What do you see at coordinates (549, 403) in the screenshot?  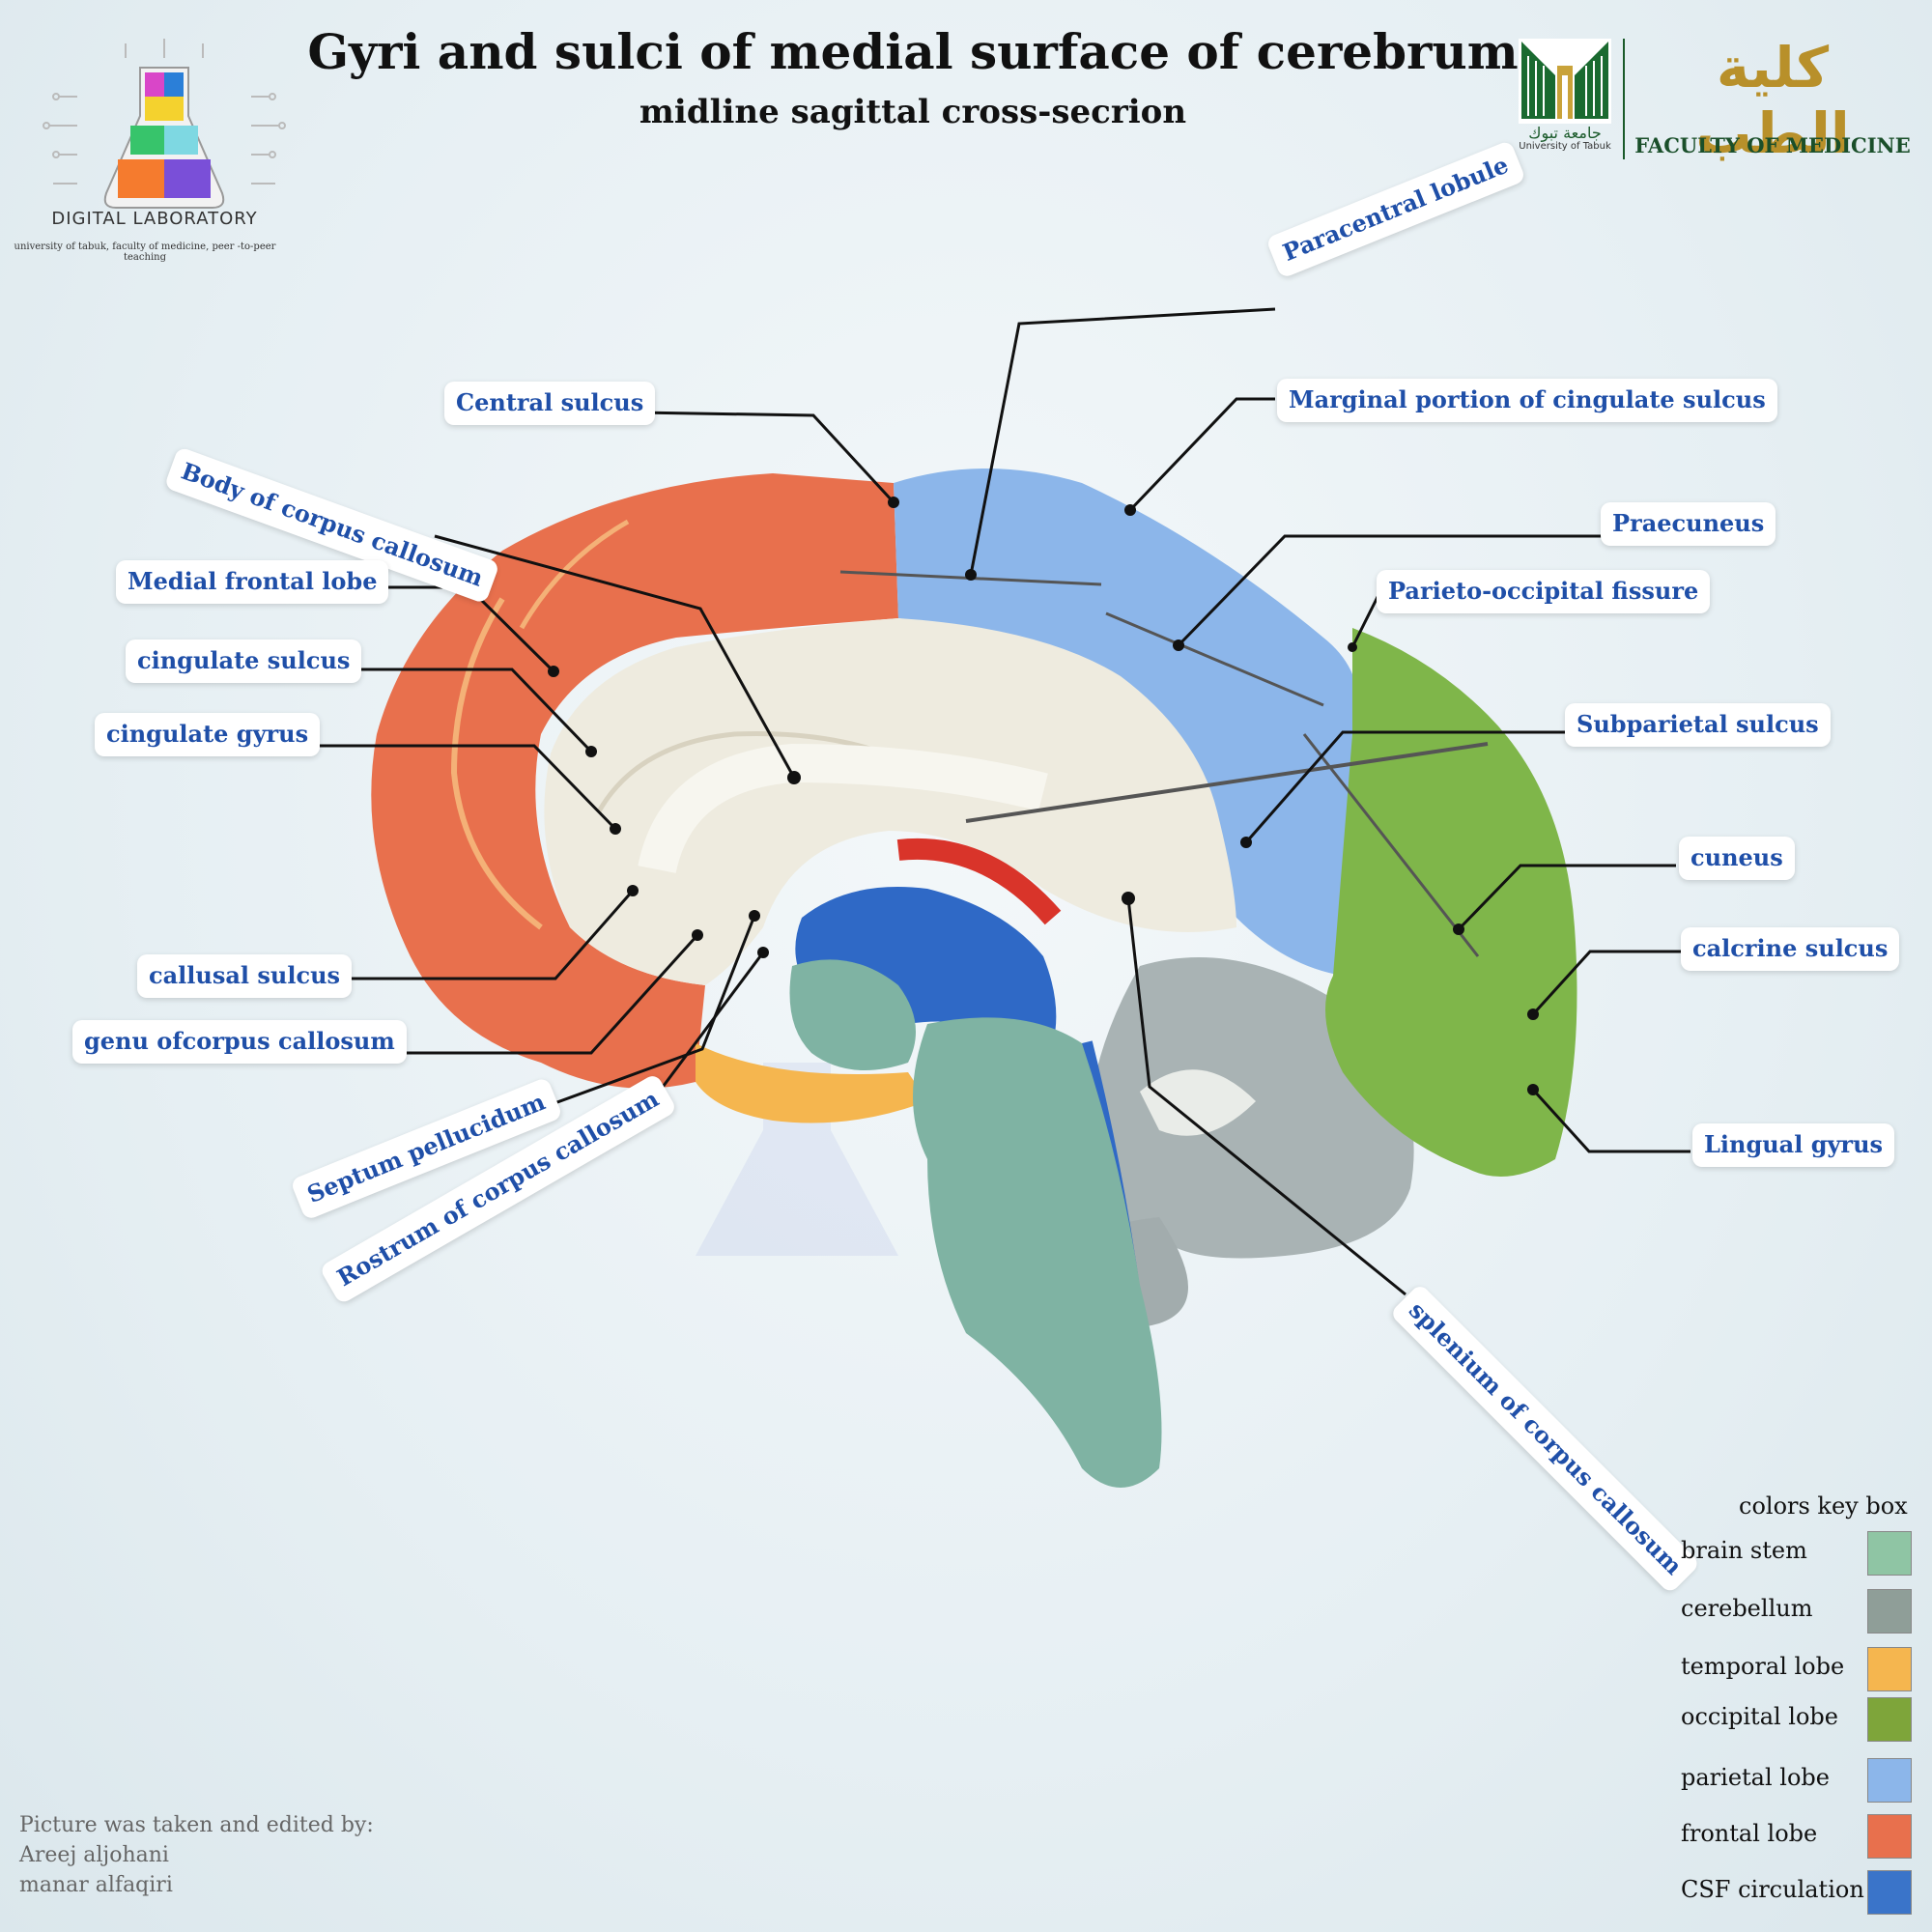 I see `label-central-sulcus: Central sulcus` at bounding box center [549, 403].